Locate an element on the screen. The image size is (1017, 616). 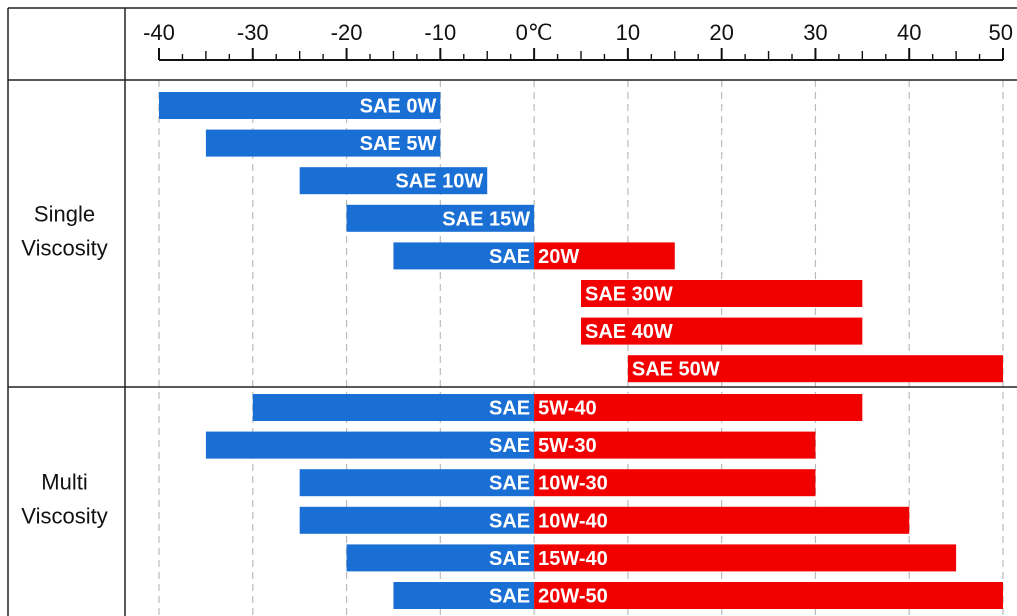
x-tick-label: -10 is located at coordinates (440, 32).